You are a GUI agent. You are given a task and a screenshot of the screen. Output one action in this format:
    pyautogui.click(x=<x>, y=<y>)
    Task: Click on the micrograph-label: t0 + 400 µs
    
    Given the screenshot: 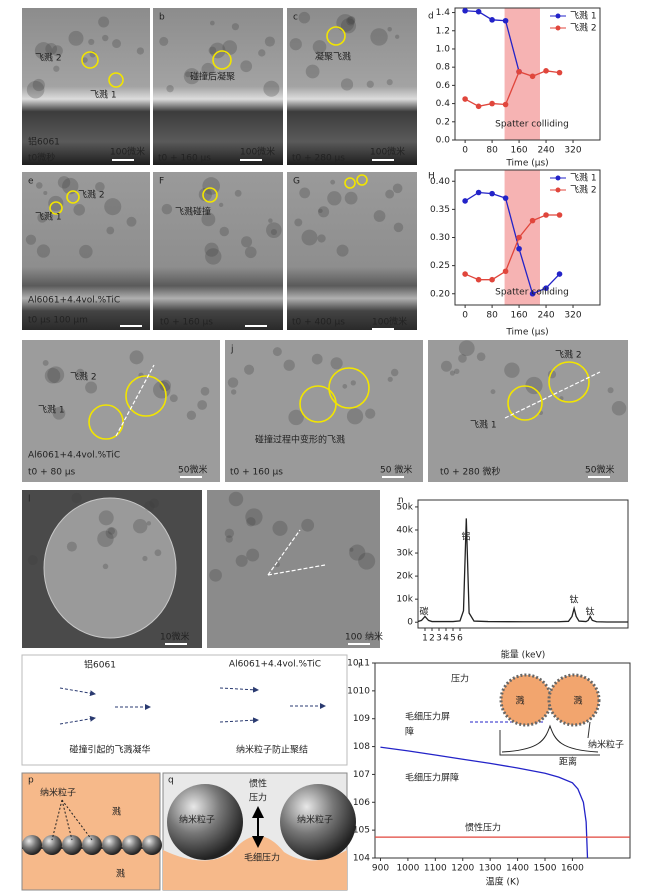 What is the action you would take?
    pyautogui.click(x=318, y=323)
    